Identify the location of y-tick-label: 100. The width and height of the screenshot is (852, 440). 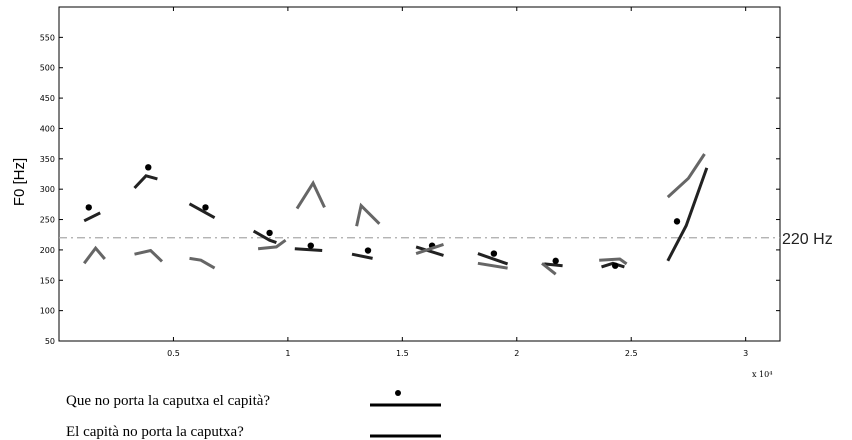
(47, 311).